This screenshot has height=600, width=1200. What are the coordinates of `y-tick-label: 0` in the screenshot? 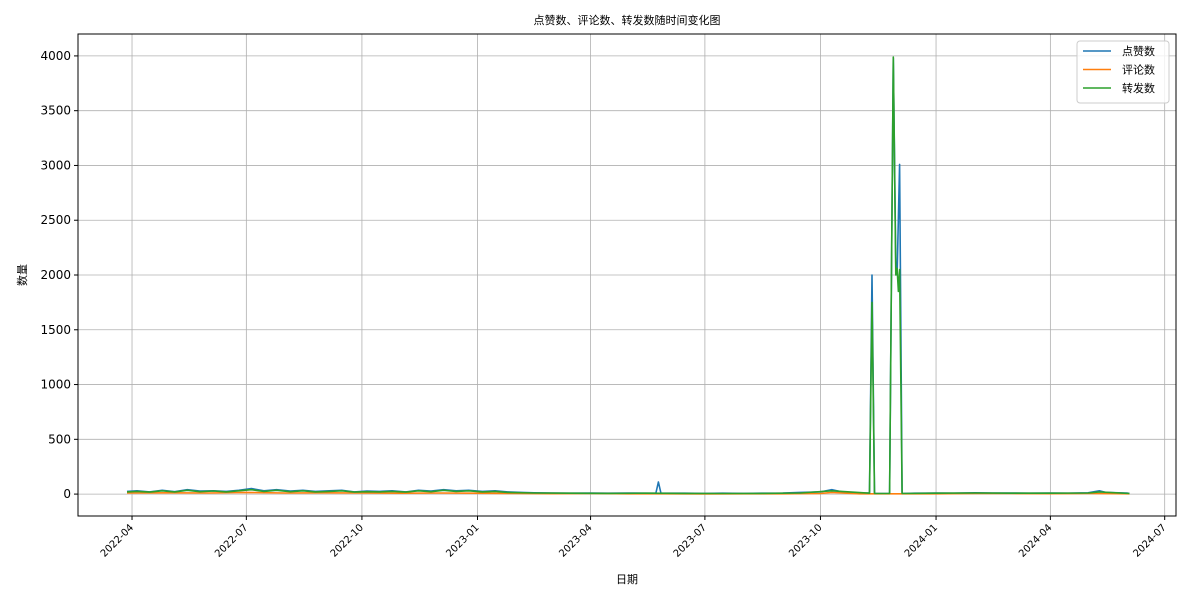 It's located at (67, 494).